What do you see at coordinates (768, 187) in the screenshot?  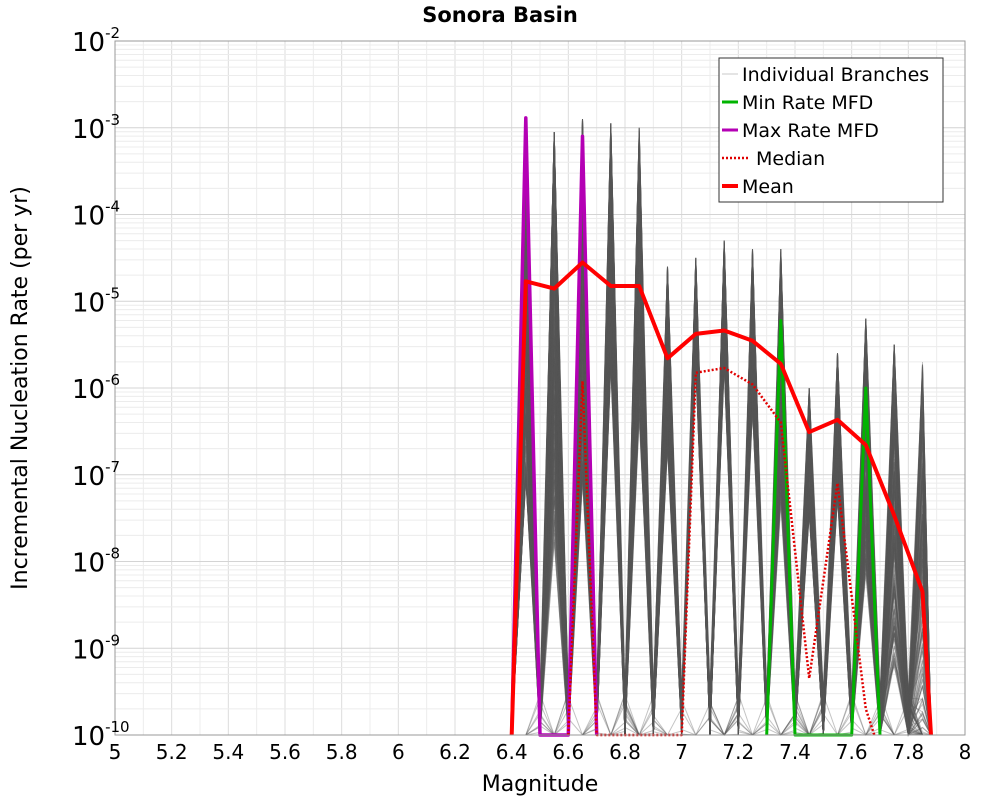 I see `legend-label: Mean` at bounding box center [768, 187].